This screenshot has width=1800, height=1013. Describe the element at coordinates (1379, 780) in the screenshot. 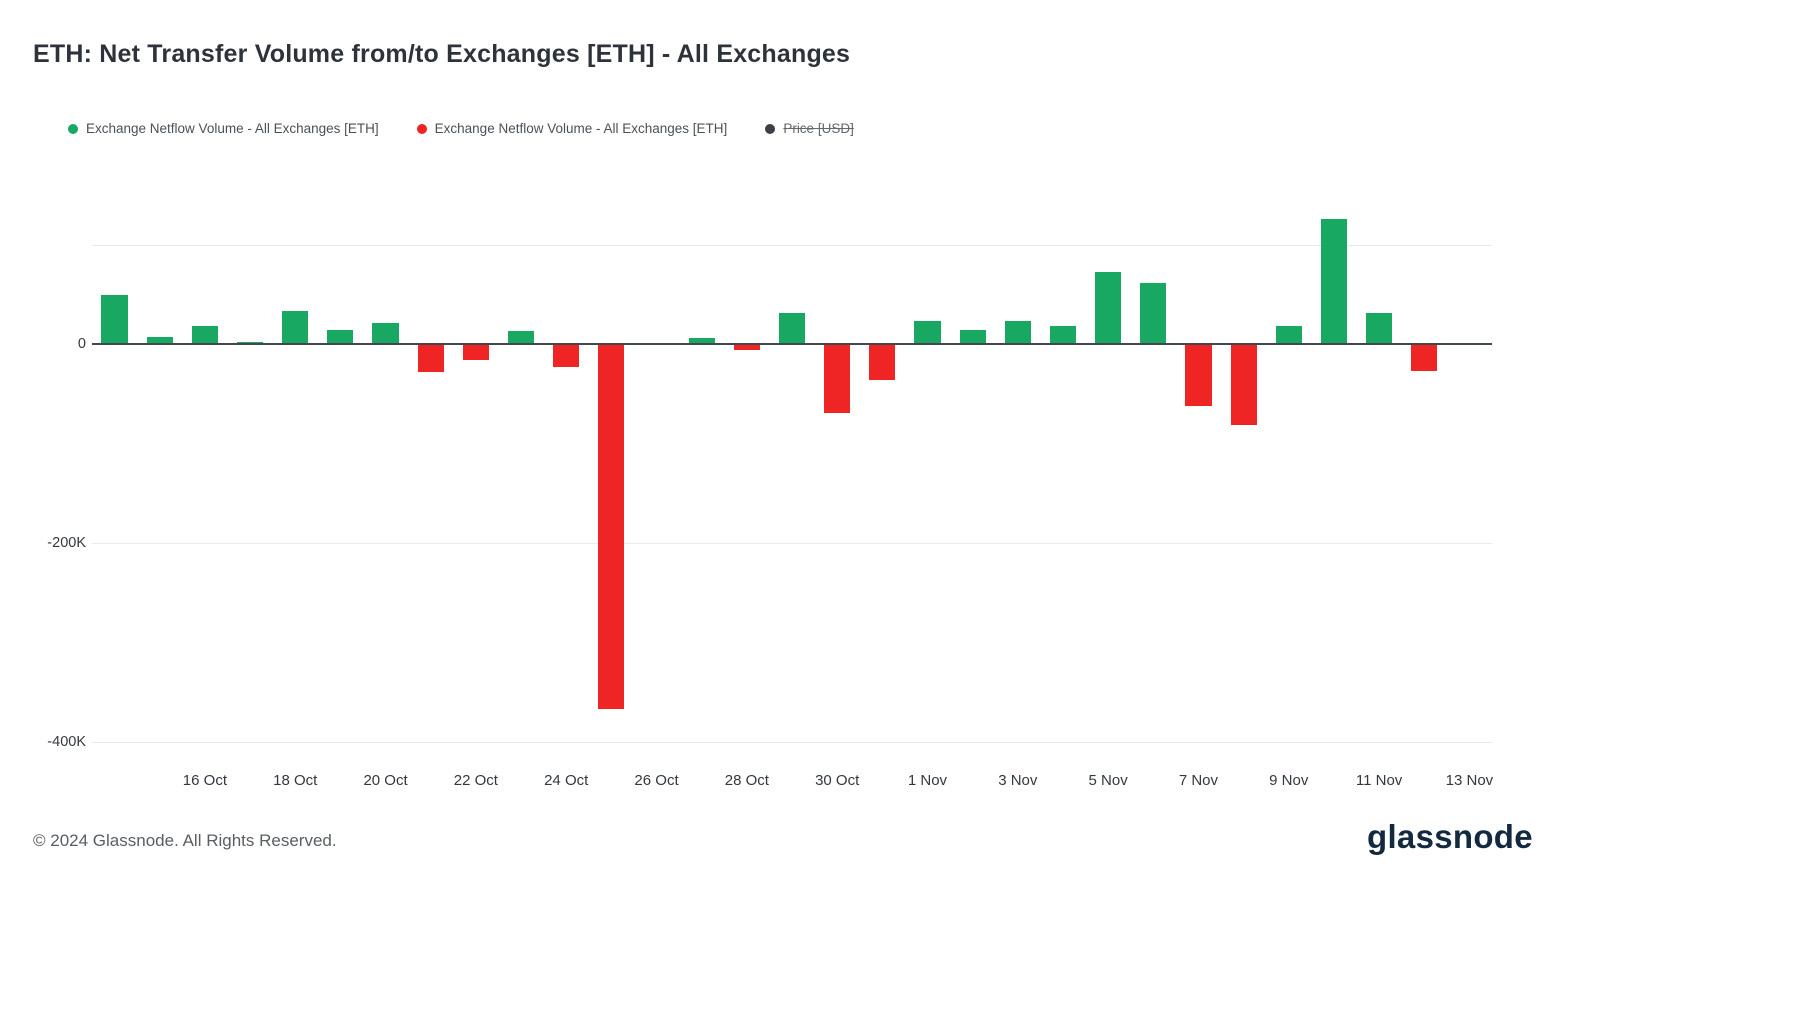

I see `x-axis-tick-label: 11 Nov` at that location.